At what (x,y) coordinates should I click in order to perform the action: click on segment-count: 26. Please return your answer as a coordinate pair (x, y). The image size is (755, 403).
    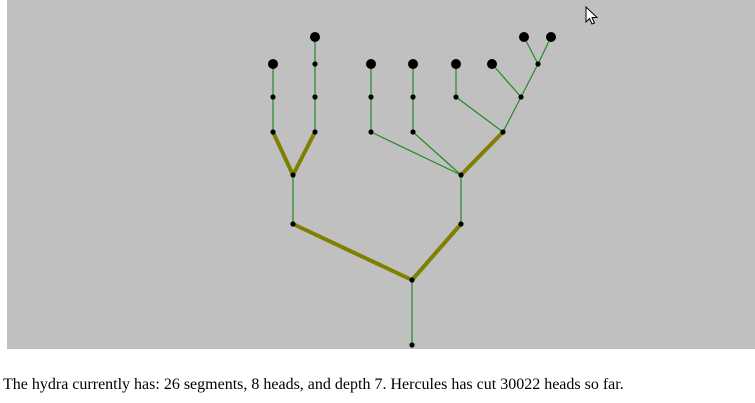
    Looking at the image, I should click on (171, 384).